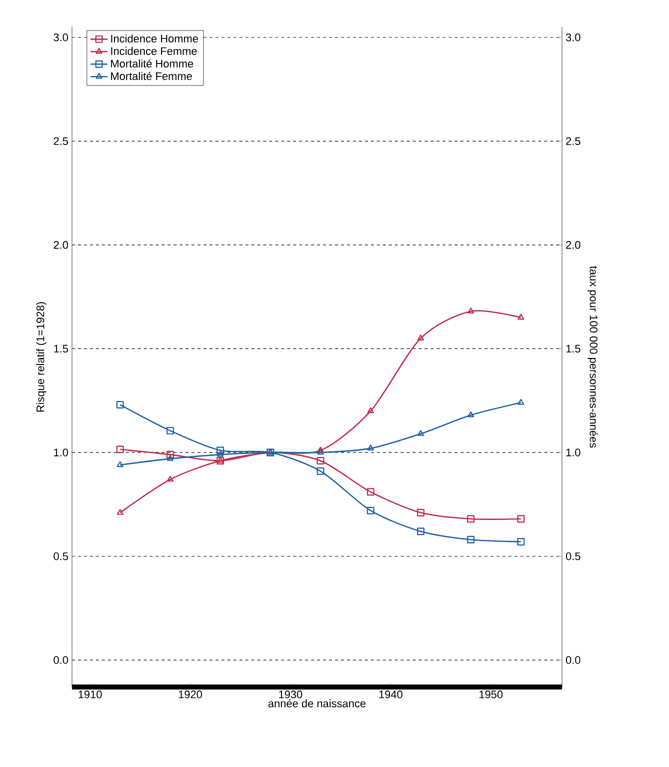 Image resolution: width=669 pixels, height=767 pixels. I want to click on y2-axis-title: taux pour 100 000 personnes-années, so click(593, 357).